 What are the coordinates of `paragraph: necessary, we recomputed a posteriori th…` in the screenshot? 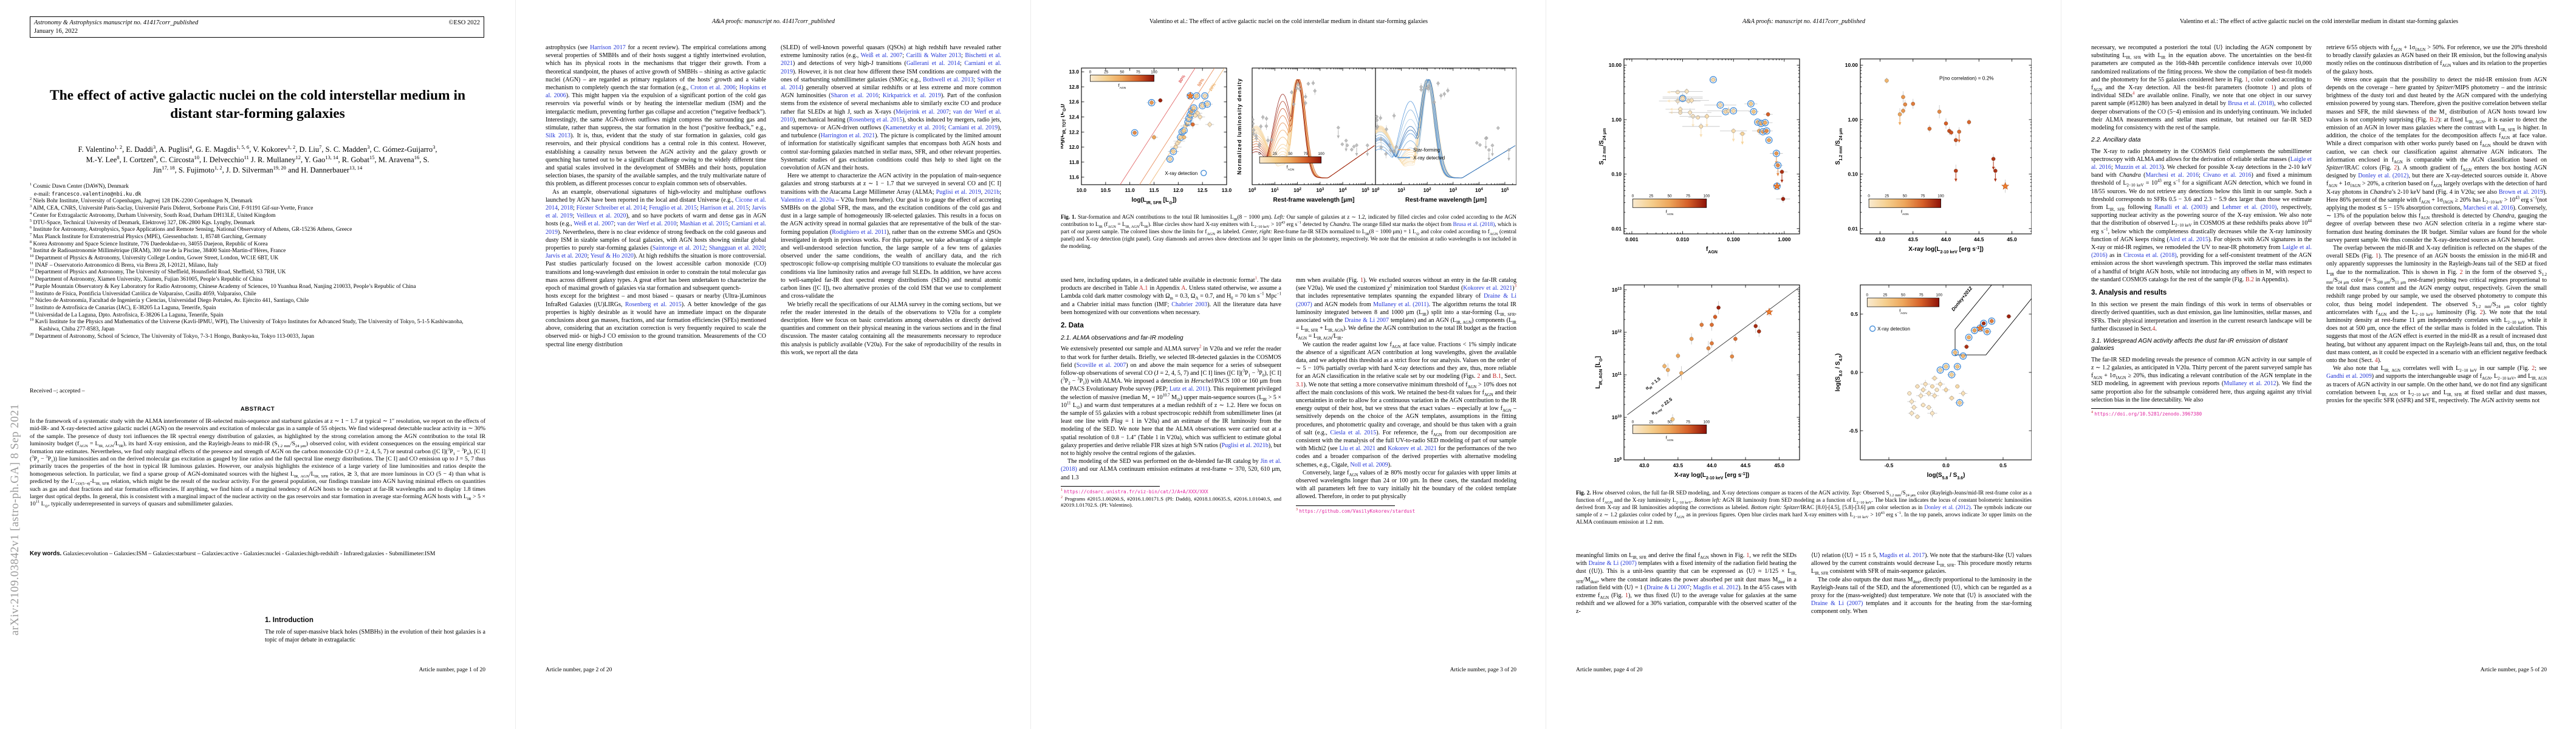 It's located at (2201, 88).